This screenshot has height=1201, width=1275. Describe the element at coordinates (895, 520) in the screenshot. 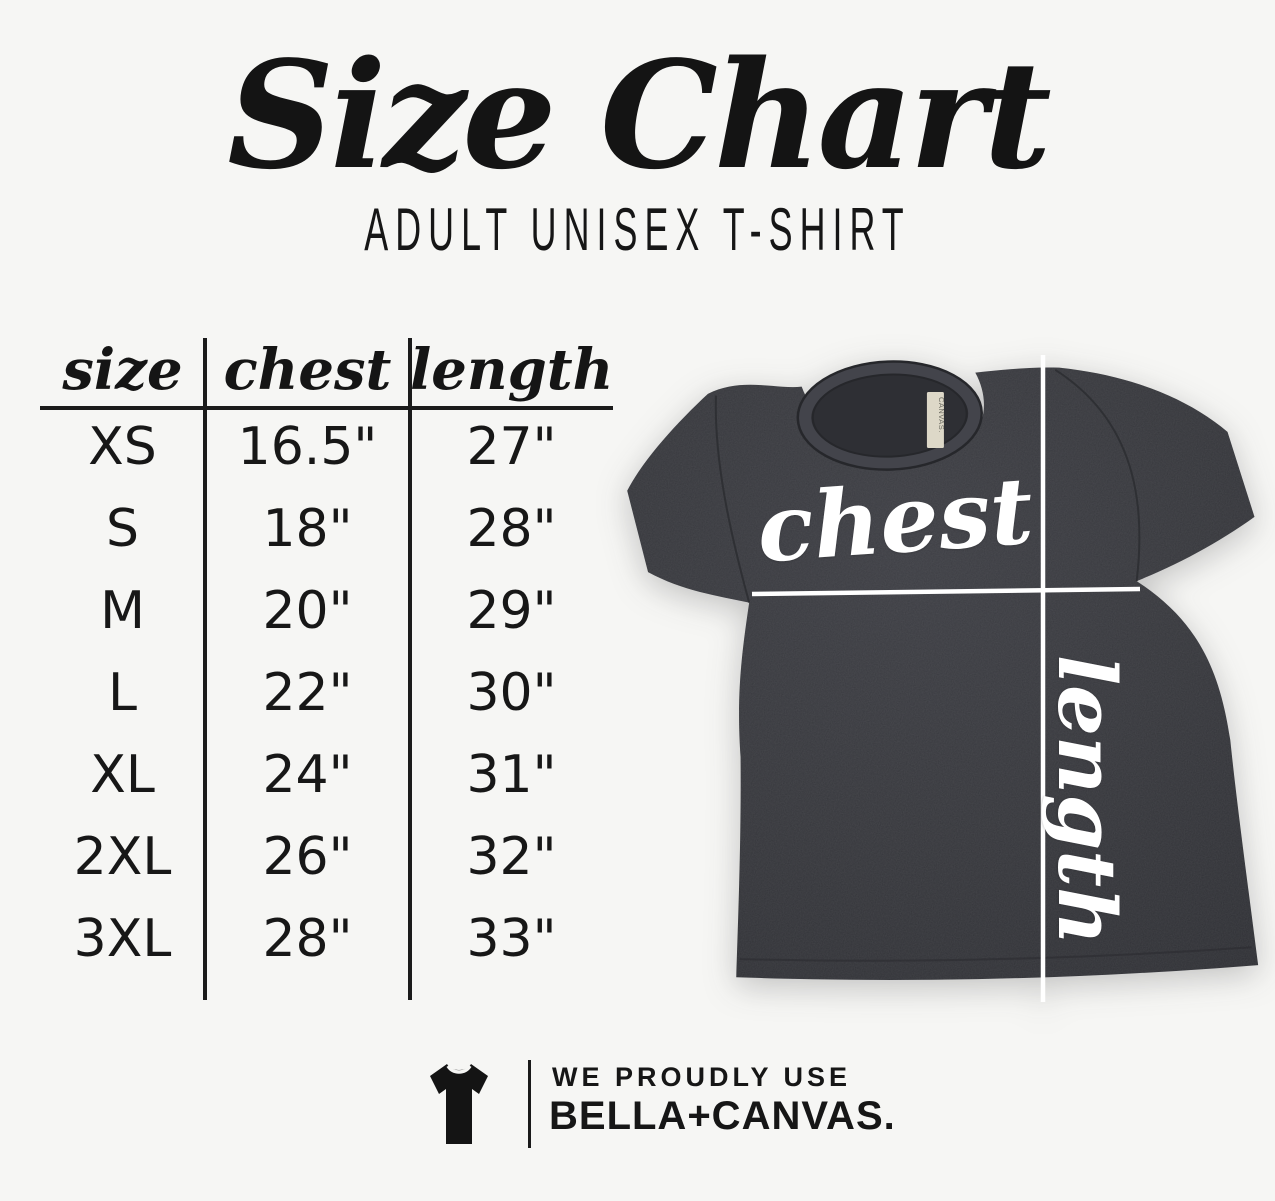

I see `chest-measure-label: chest` at that location.